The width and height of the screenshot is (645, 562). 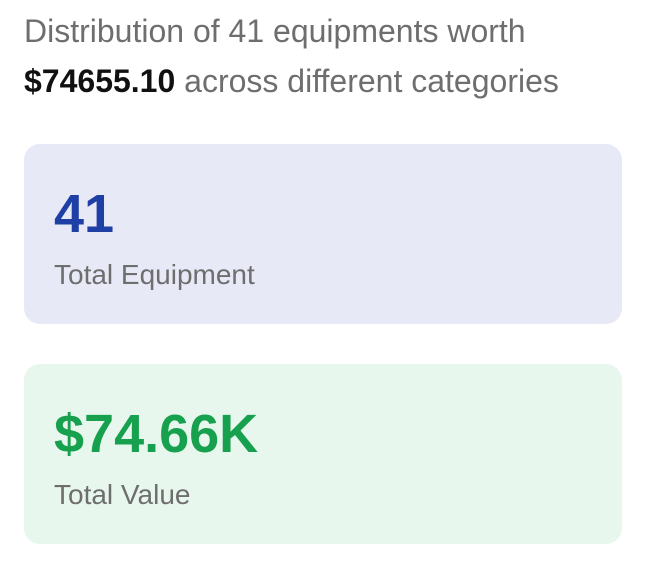 What do you see at coordinates (84, 214) in the screenshot?
I see `stat-value: 41` at bounding box center [84, 214].